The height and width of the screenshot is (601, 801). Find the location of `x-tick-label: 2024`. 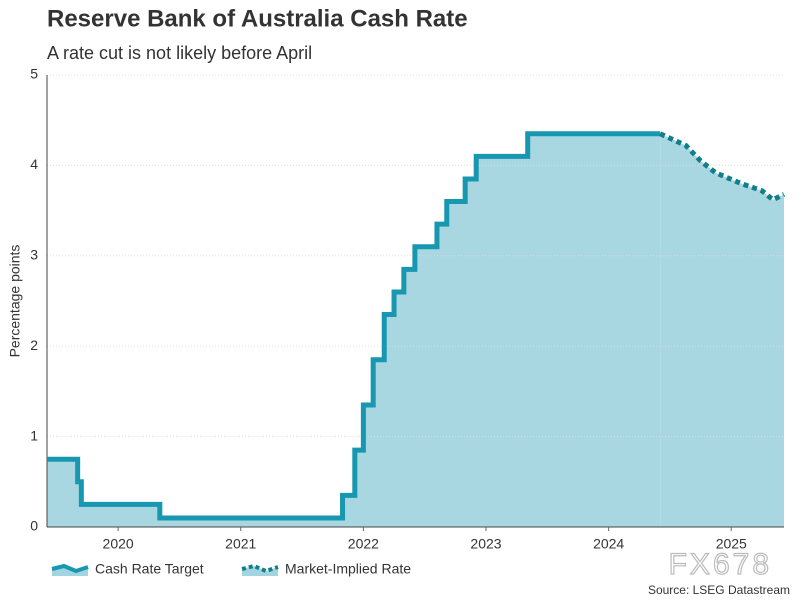

x-tick-label: 2024 is located at coordinates (608, 544).